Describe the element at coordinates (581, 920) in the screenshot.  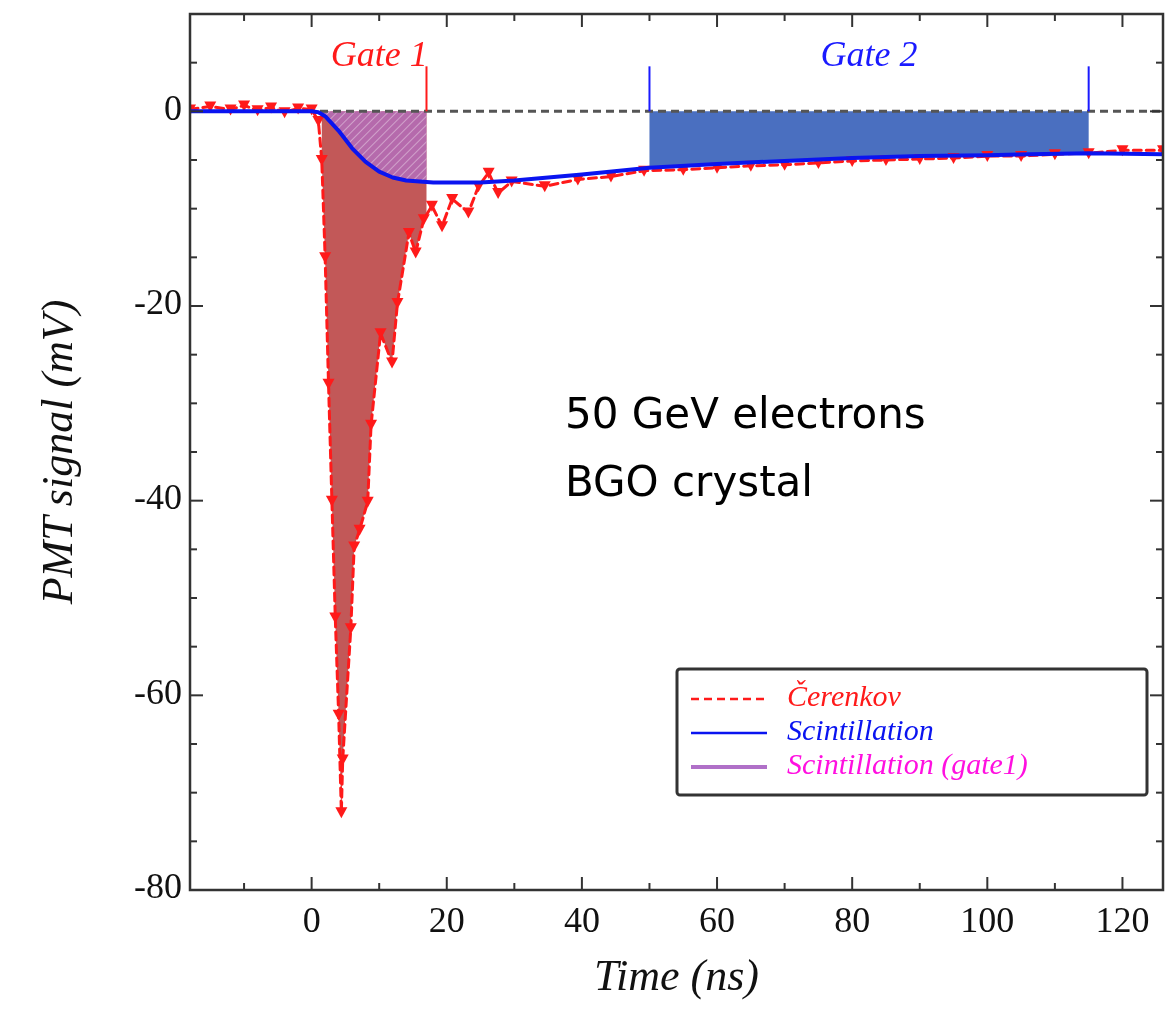
I see `x-tick-label: 40` at that location.